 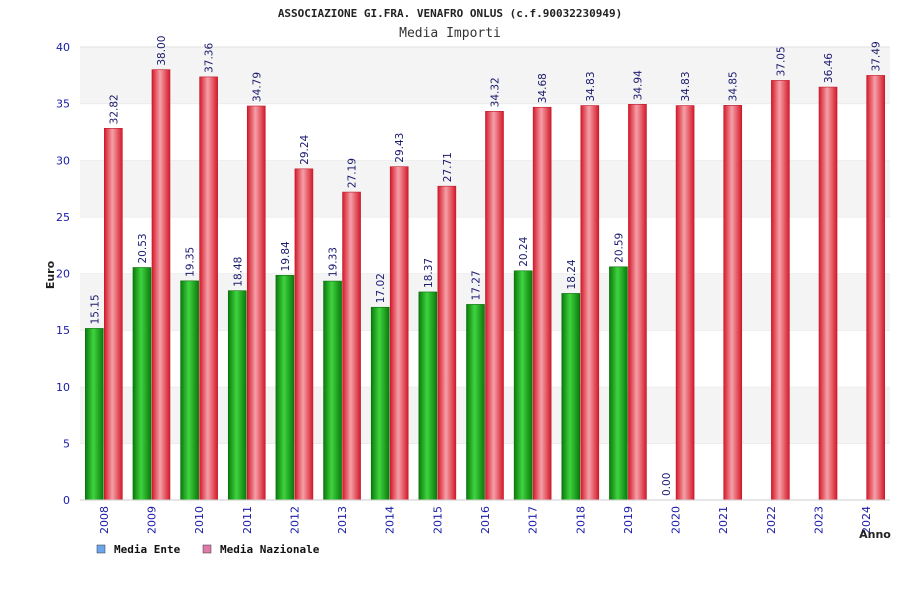 I want to click on bar-media-nazionale-2021, so click(x=733, y=303).